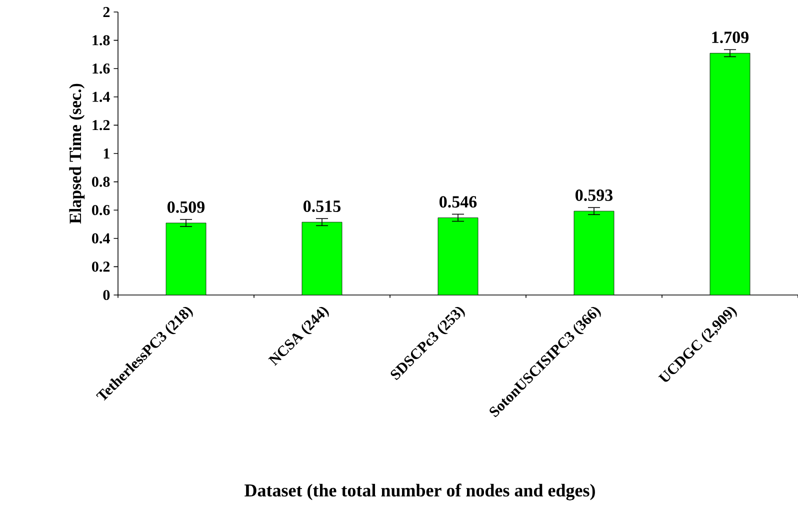 This screenshot has width=798, height=509. What do you see at coordinates (101, 69) in the screenshot?
I see `y-tick-label: 1.6` at bounding box center [101, 69].